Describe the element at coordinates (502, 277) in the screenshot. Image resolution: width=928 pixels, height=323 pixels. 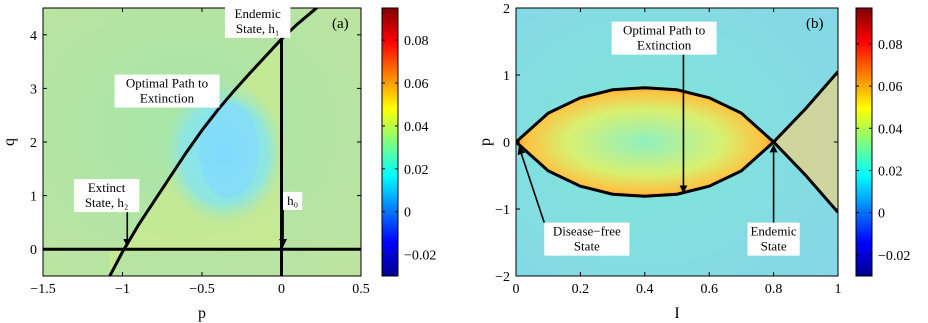
I see `y-tick-label: −2` at that location.